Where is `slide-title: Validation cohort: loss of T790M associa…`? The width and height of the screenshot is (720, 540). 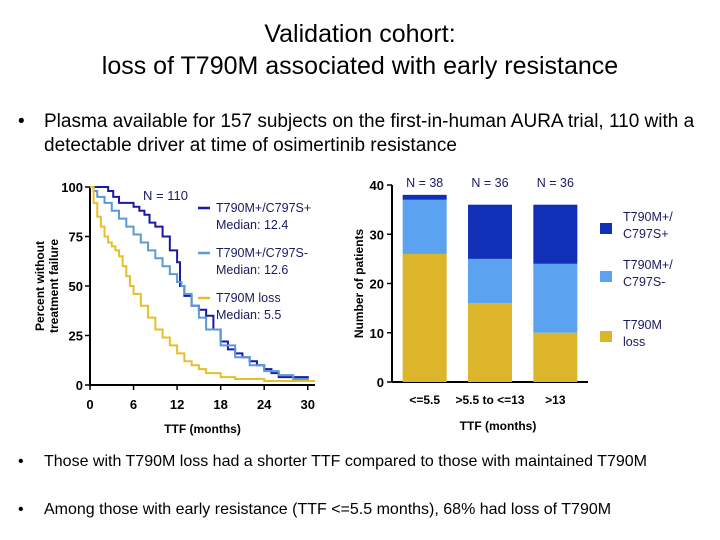
slide-title: Validation cohort: loss of T790M associa… is located at coordinates (360, 50).